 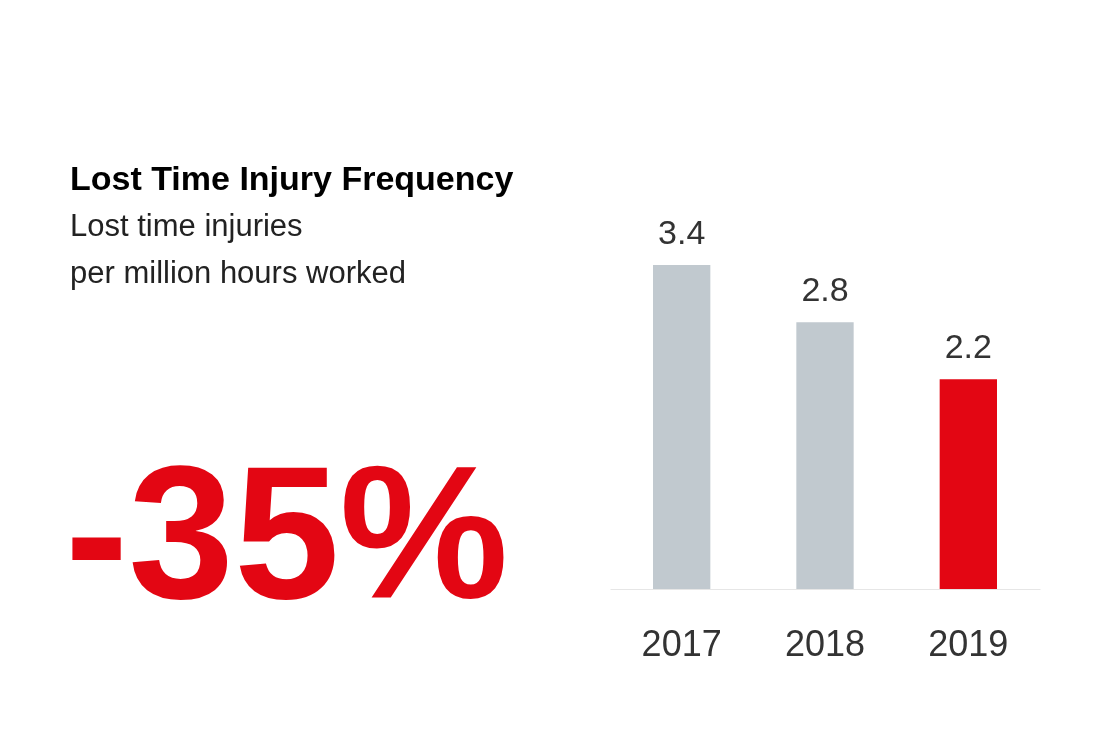 I want to click on x-tick-label: 2017, so click(x=681, y=643).